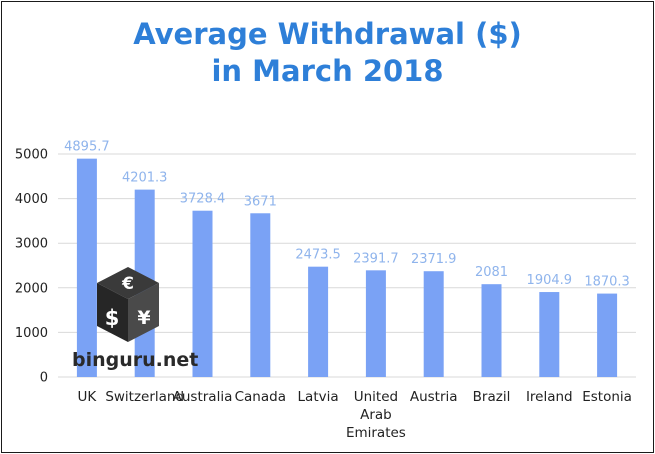 The height and width of the screenshot is (454, 655). What do you see at coordinates (434, 397) in the screenshot?
I see `x-tick-label: Austria` at bounding box center [434, 397].